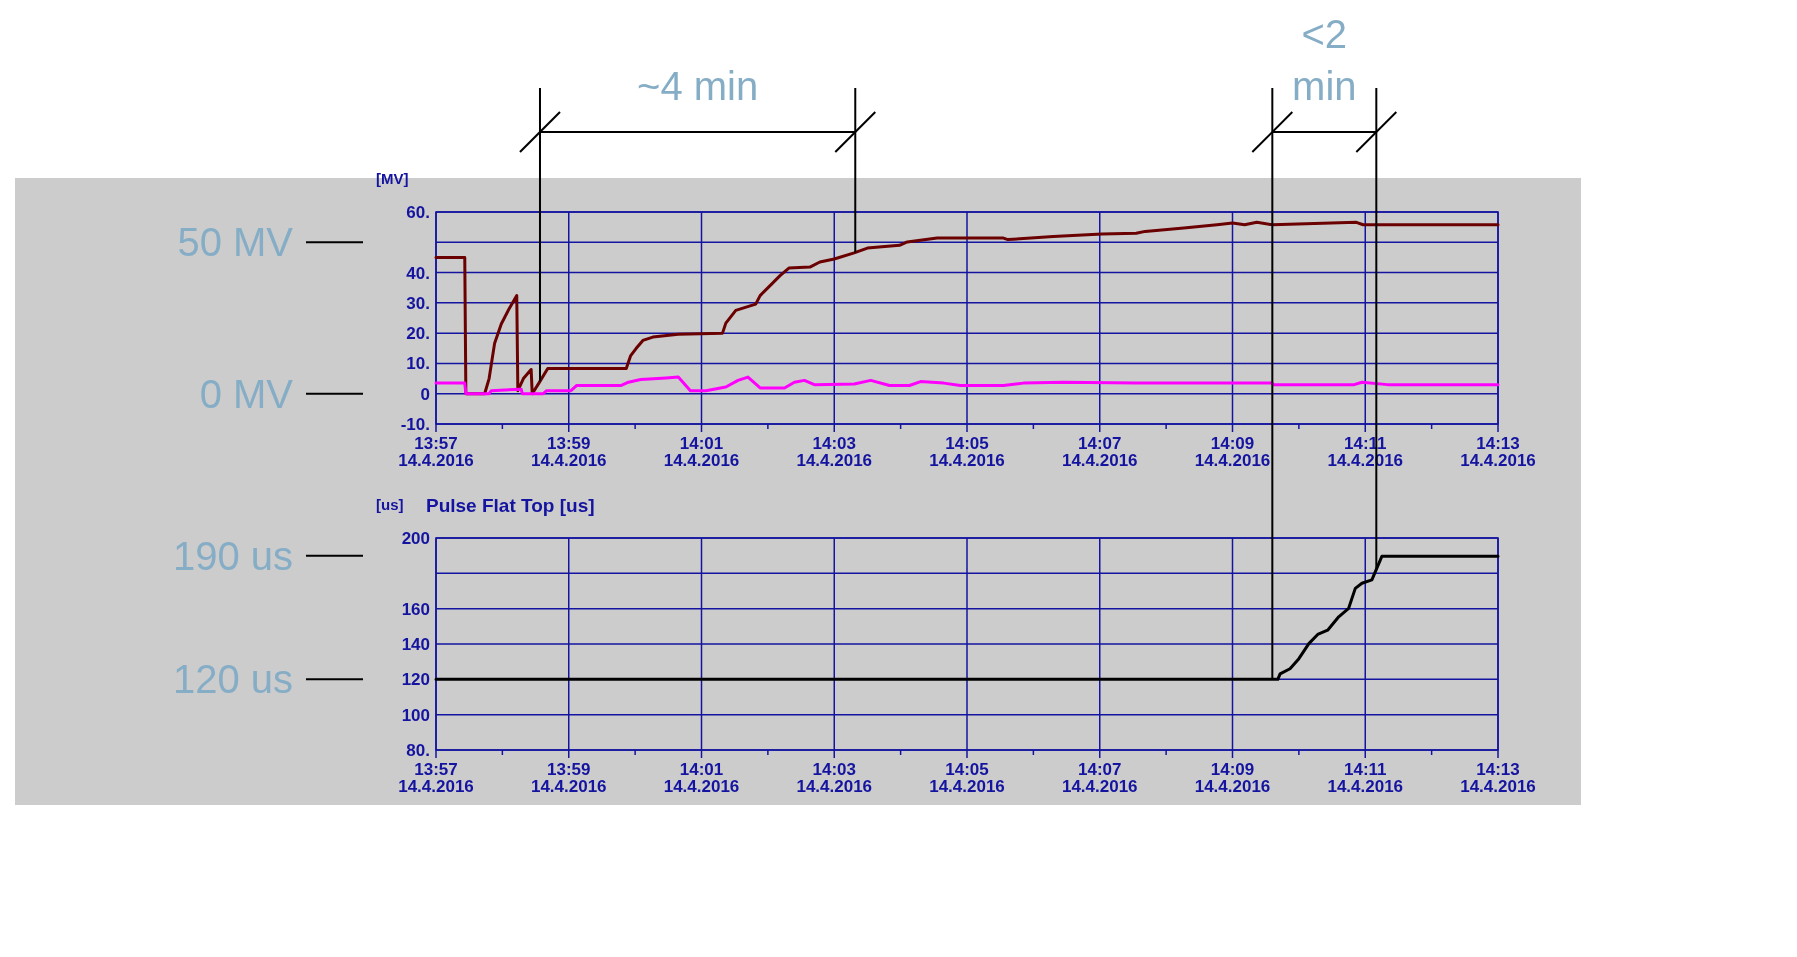 The height and width of the screenshot is (957, 1797). What do you see at coordinates (232, 679) in the screenshot?
I see `ref-line-label: 120 us` at bounding box center [232, 679].